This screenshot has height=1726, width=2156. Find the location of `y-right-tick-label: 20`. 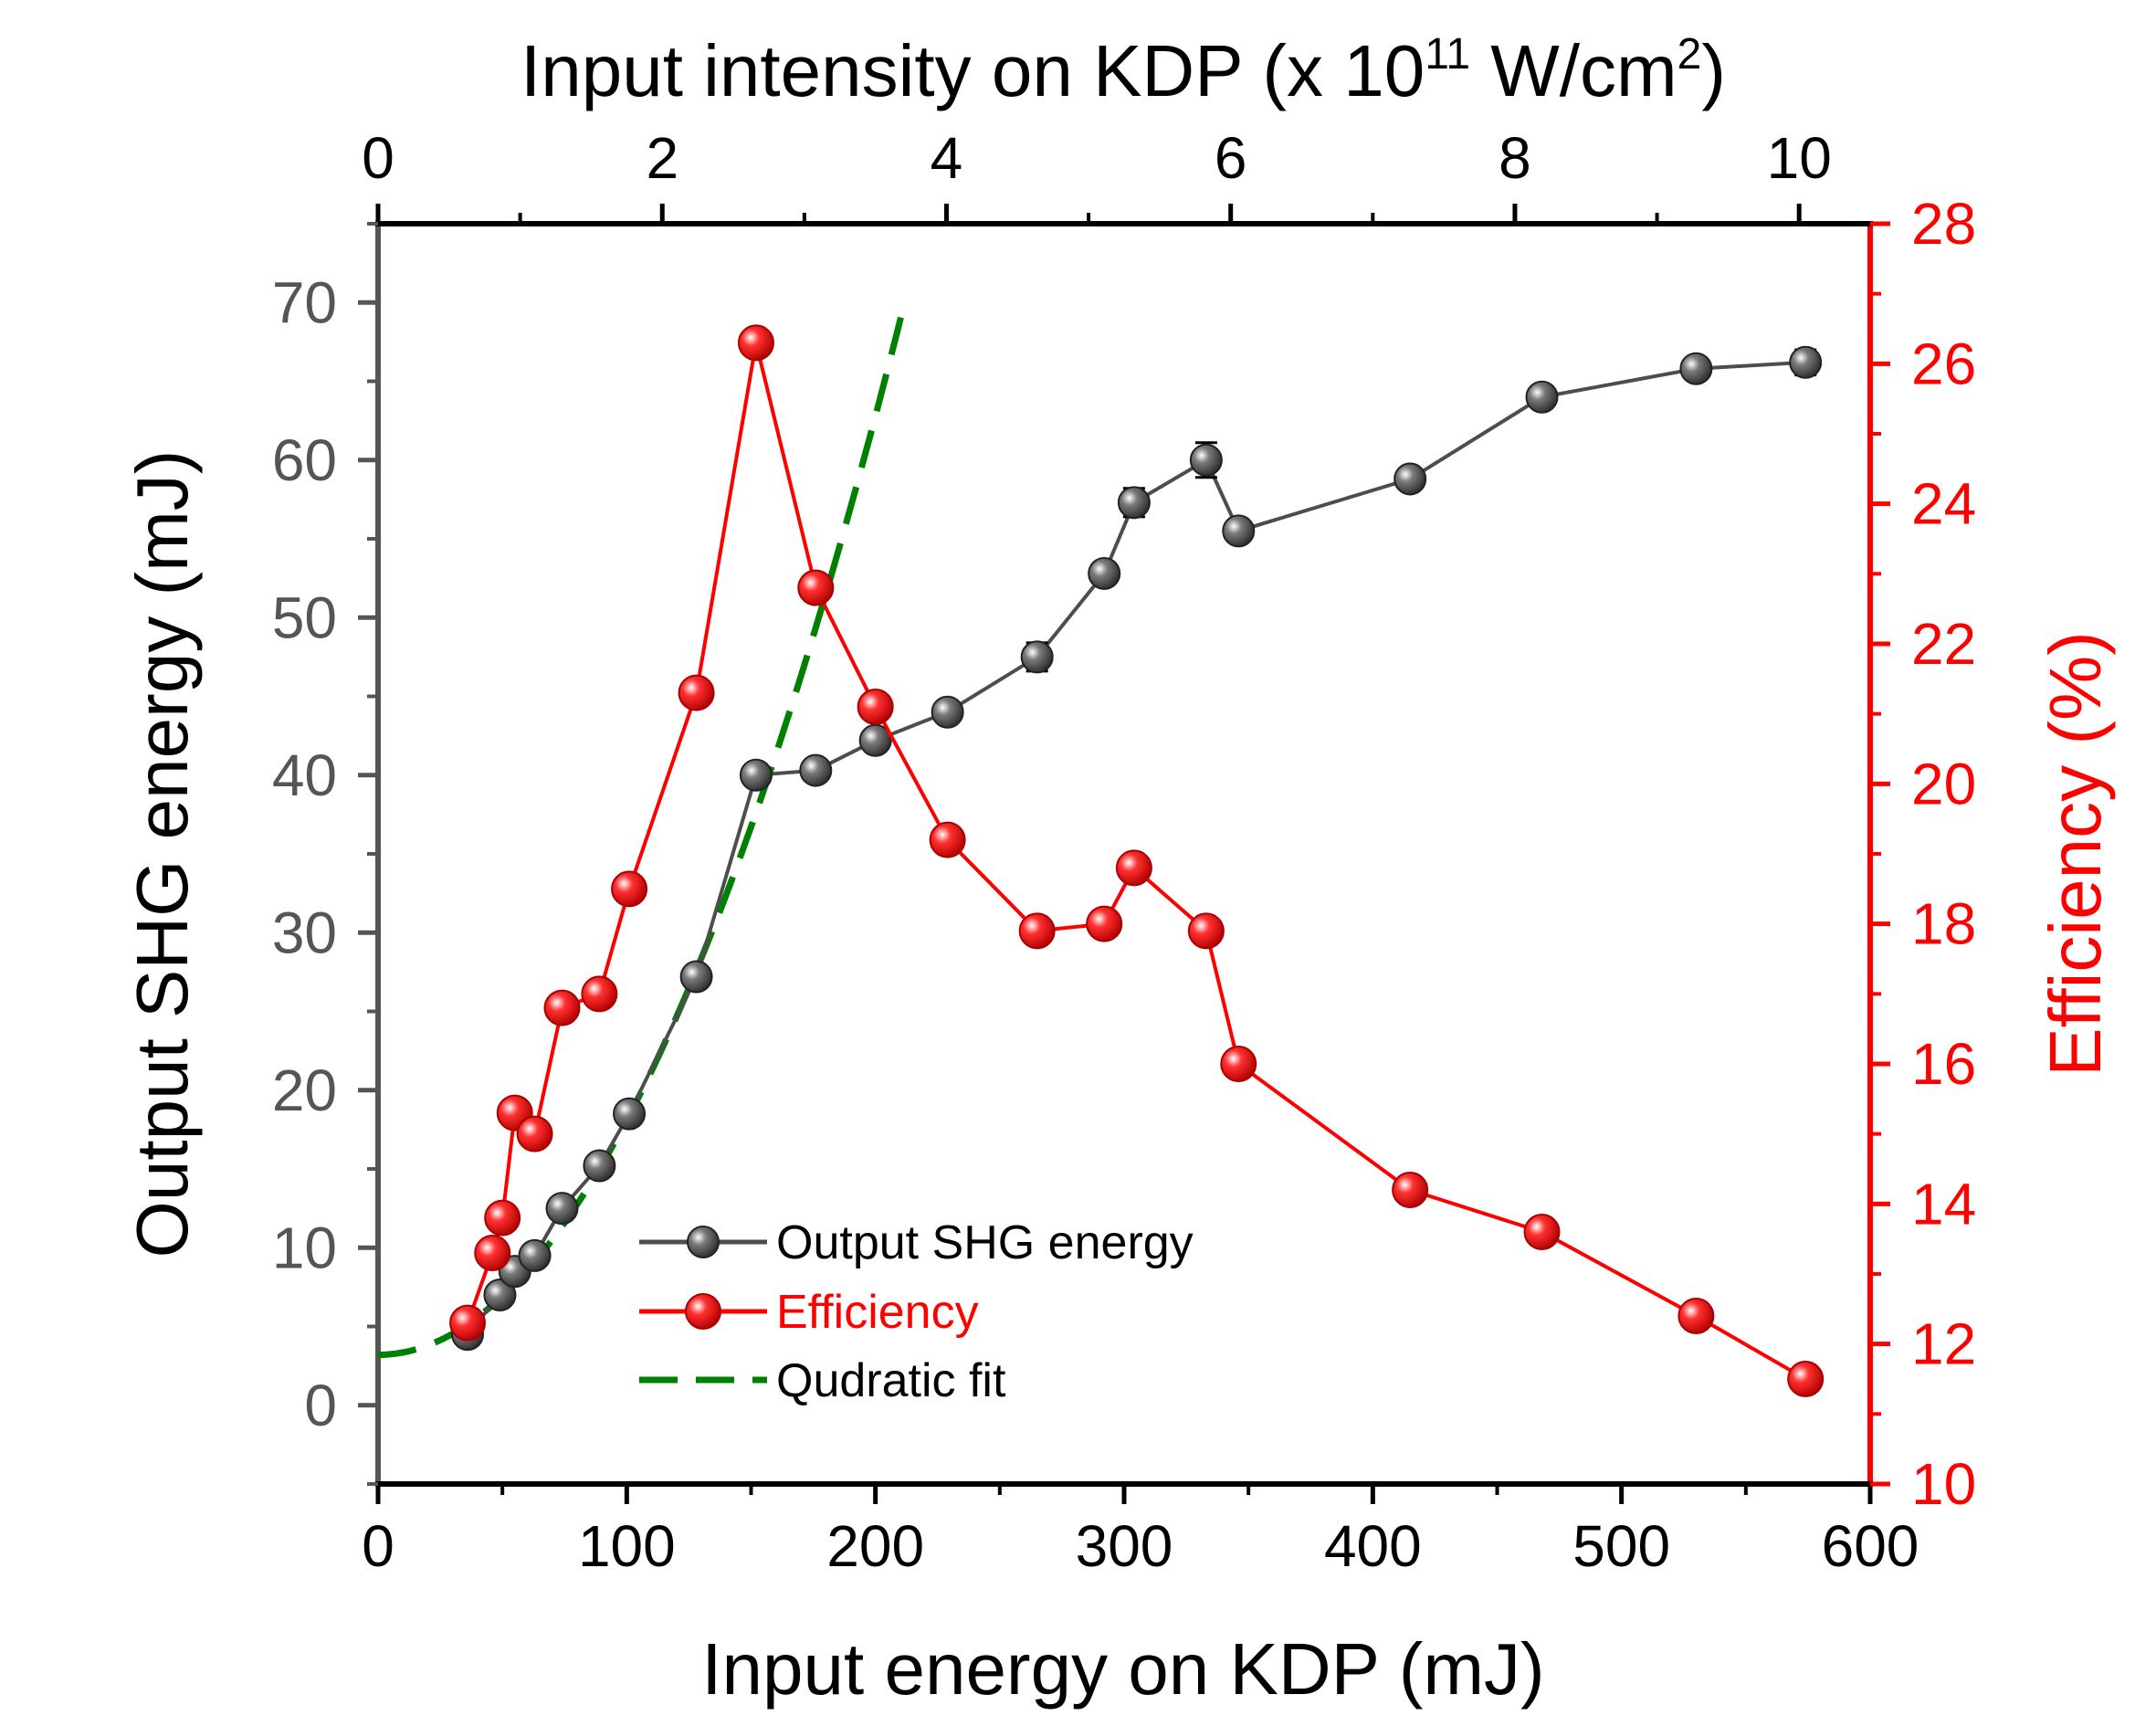

y-right-tick-label: 20 is located at coordinates (1943, 784).